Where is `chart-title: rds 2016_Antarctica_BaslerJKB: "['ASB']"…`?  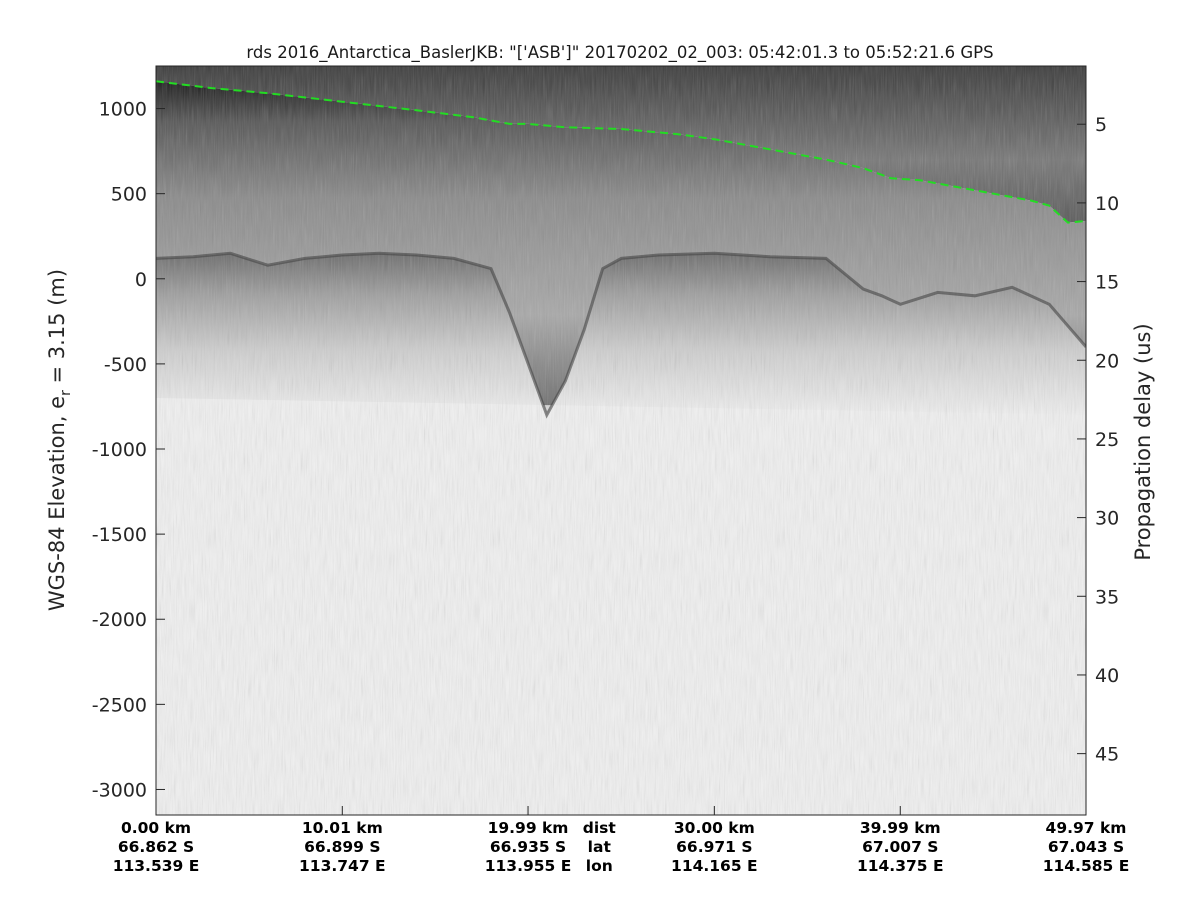
chart-title: rds 2016_Antarctica_BaslerJKB: "['ASB']"… is located at coordinates (619, 53).